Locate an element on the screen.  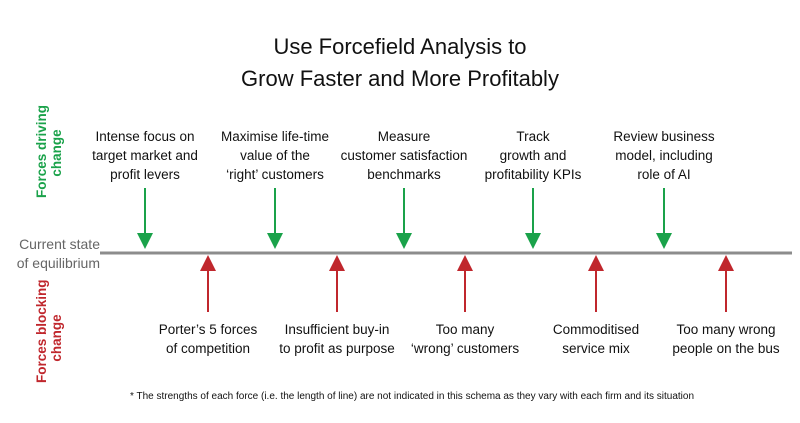
blocking-force-label-5-line-2: people on the bus is located at coordinates (726, 348).